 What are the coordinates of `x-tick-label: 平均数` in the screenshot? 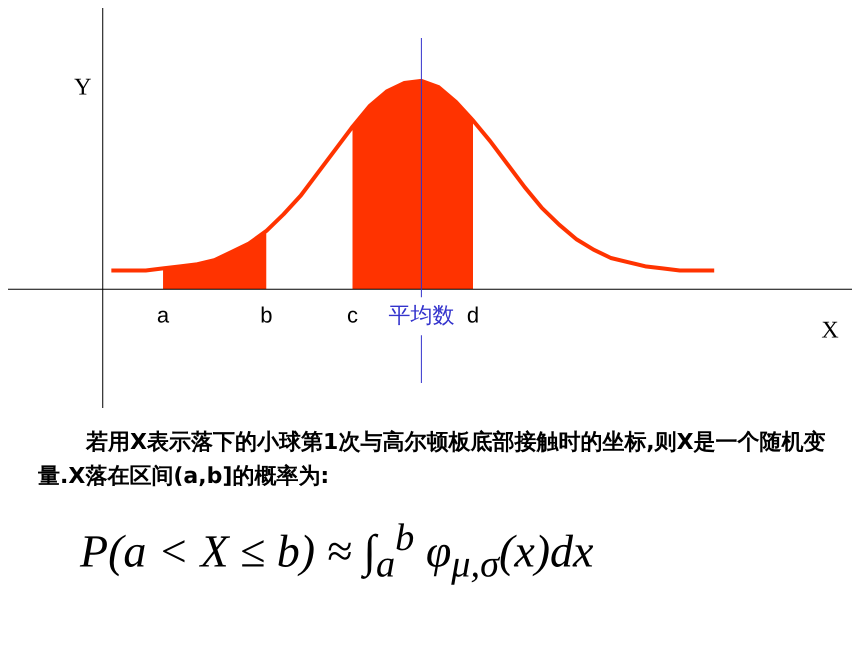 It's located at (421, 315).